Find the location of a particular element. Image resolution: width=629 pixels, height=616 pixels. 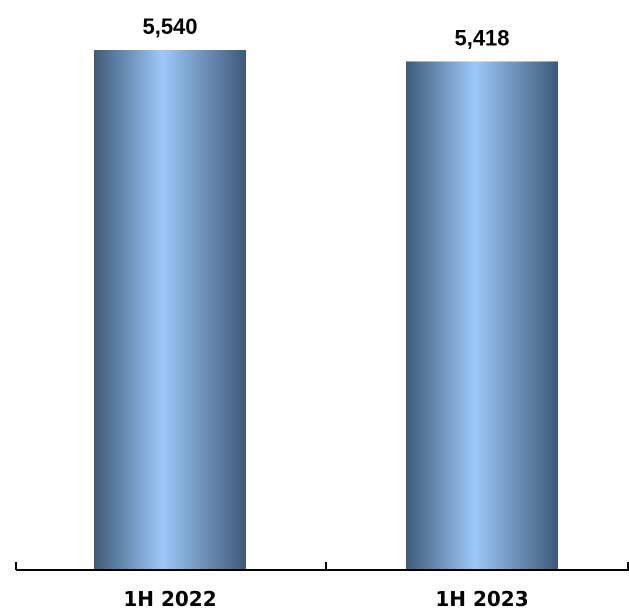

data-label: 5,540 is located at coordinates (169, 26).